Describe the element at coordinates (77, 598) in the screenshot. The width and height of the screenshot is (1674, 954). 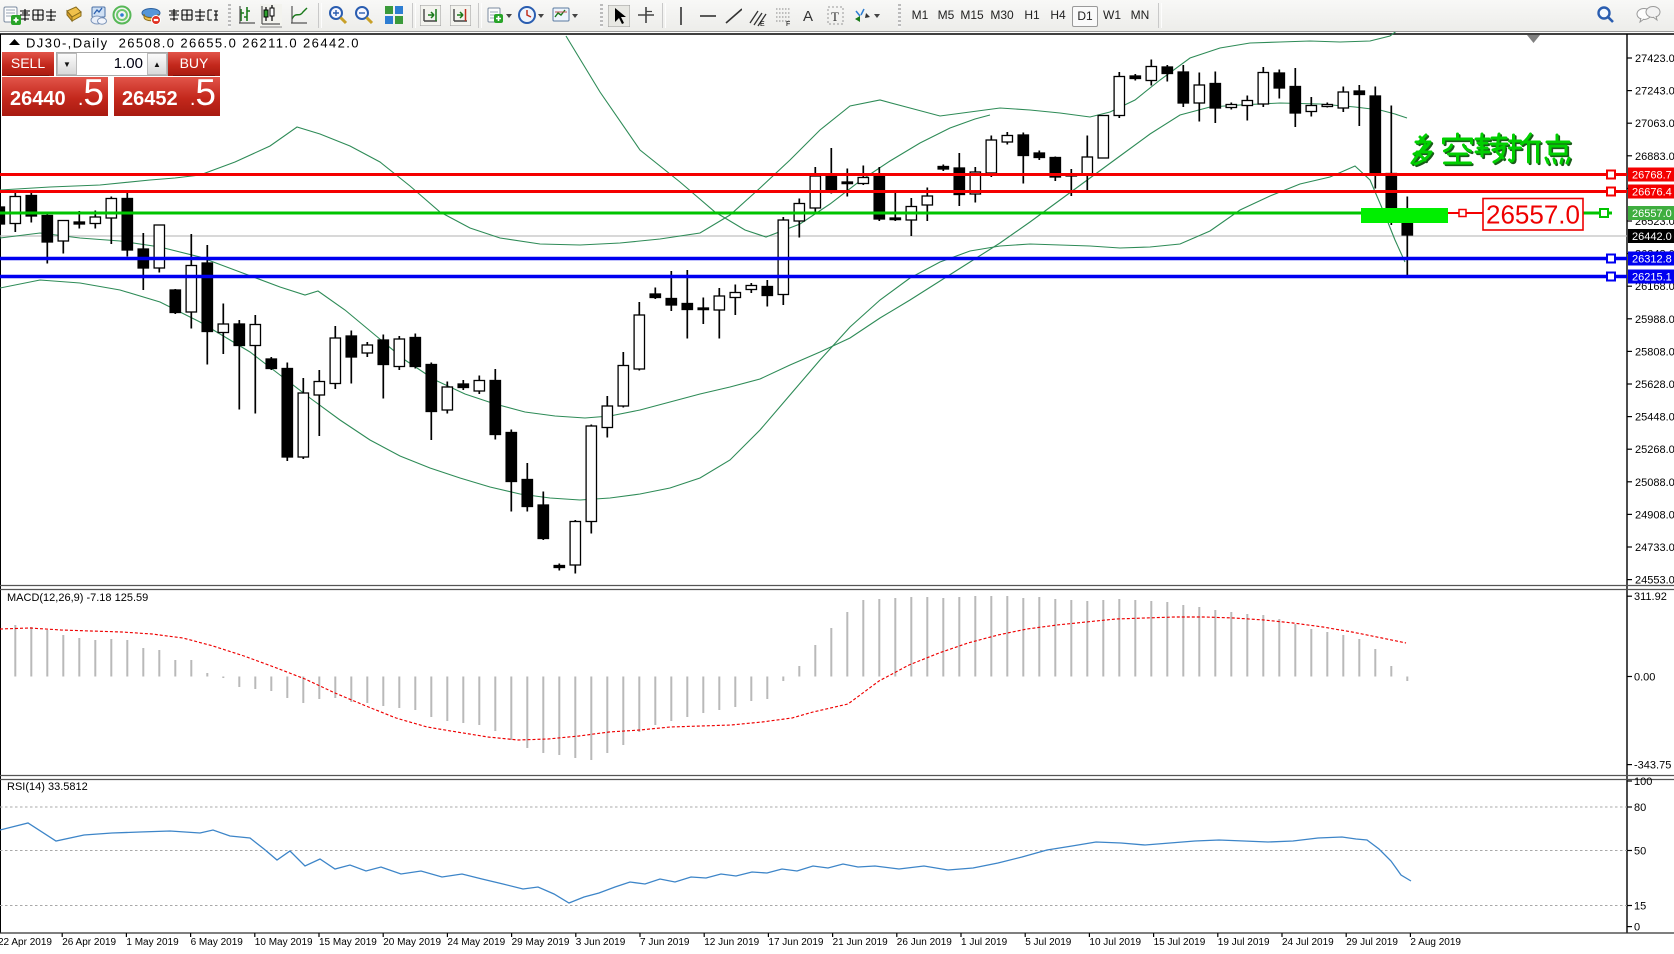
I see `svg-text: MACD(12,26,9) -7.18 125.59` at that location.